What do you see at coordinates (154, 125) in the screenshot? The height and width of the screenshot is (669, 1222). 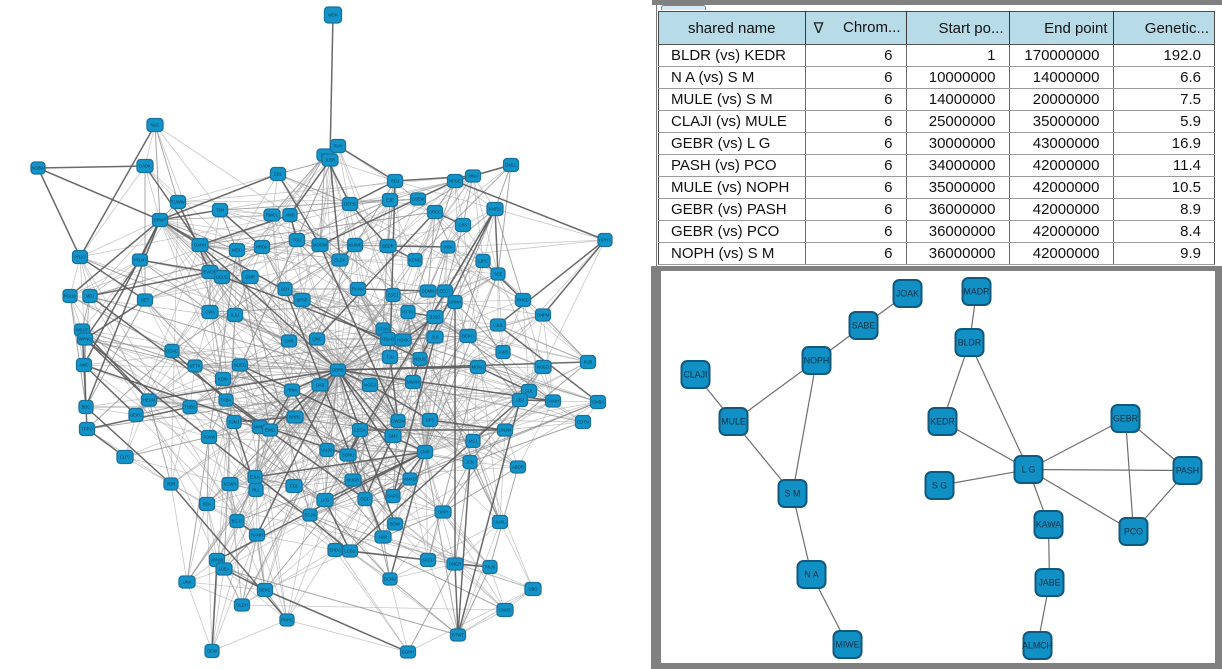 I see `svg-text: NUC` at bounding box center [154, 125].